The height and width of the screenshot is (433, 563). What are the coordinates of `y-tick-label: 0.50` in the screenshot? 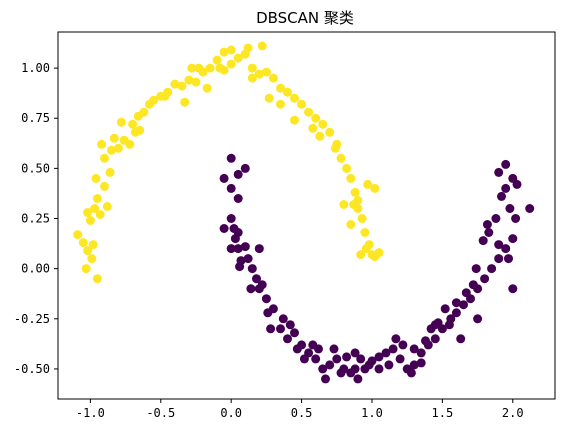 It's located at (35, 168).